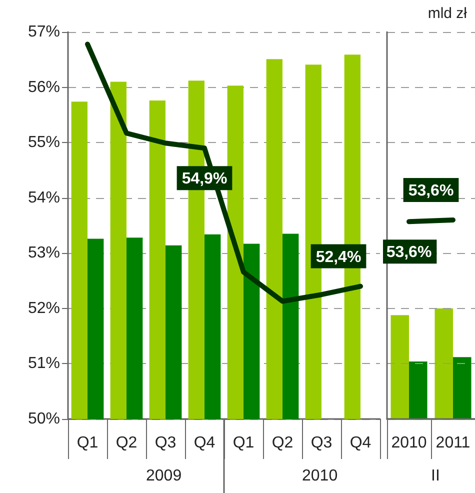 The image size is (475, 493). Describe the element at coordinates (44, 253) in the screenshot. I see `y-tick-label: 53%` at that location.